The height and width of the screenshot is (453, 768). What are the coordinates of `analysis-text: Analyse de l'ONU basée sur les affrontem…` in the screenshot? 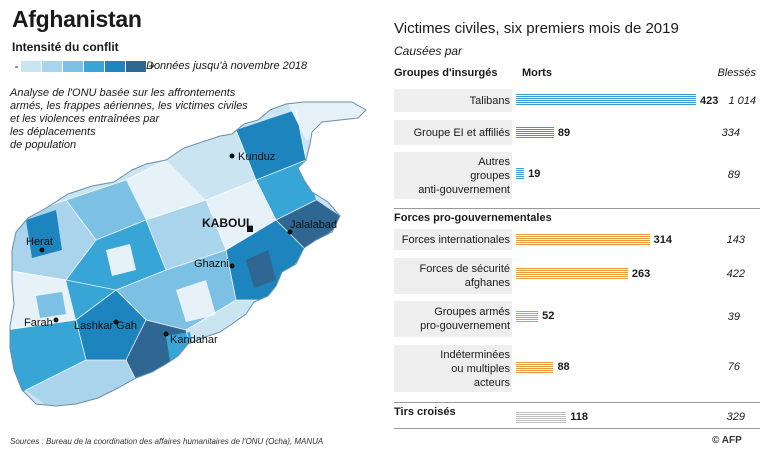 It's located at (141, 119).